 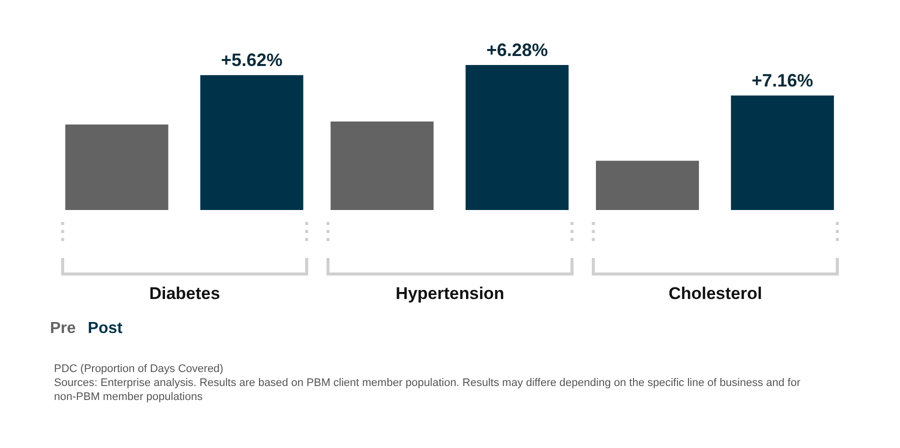 I want to click on text: +6.28%, so click(x=517, y=50).